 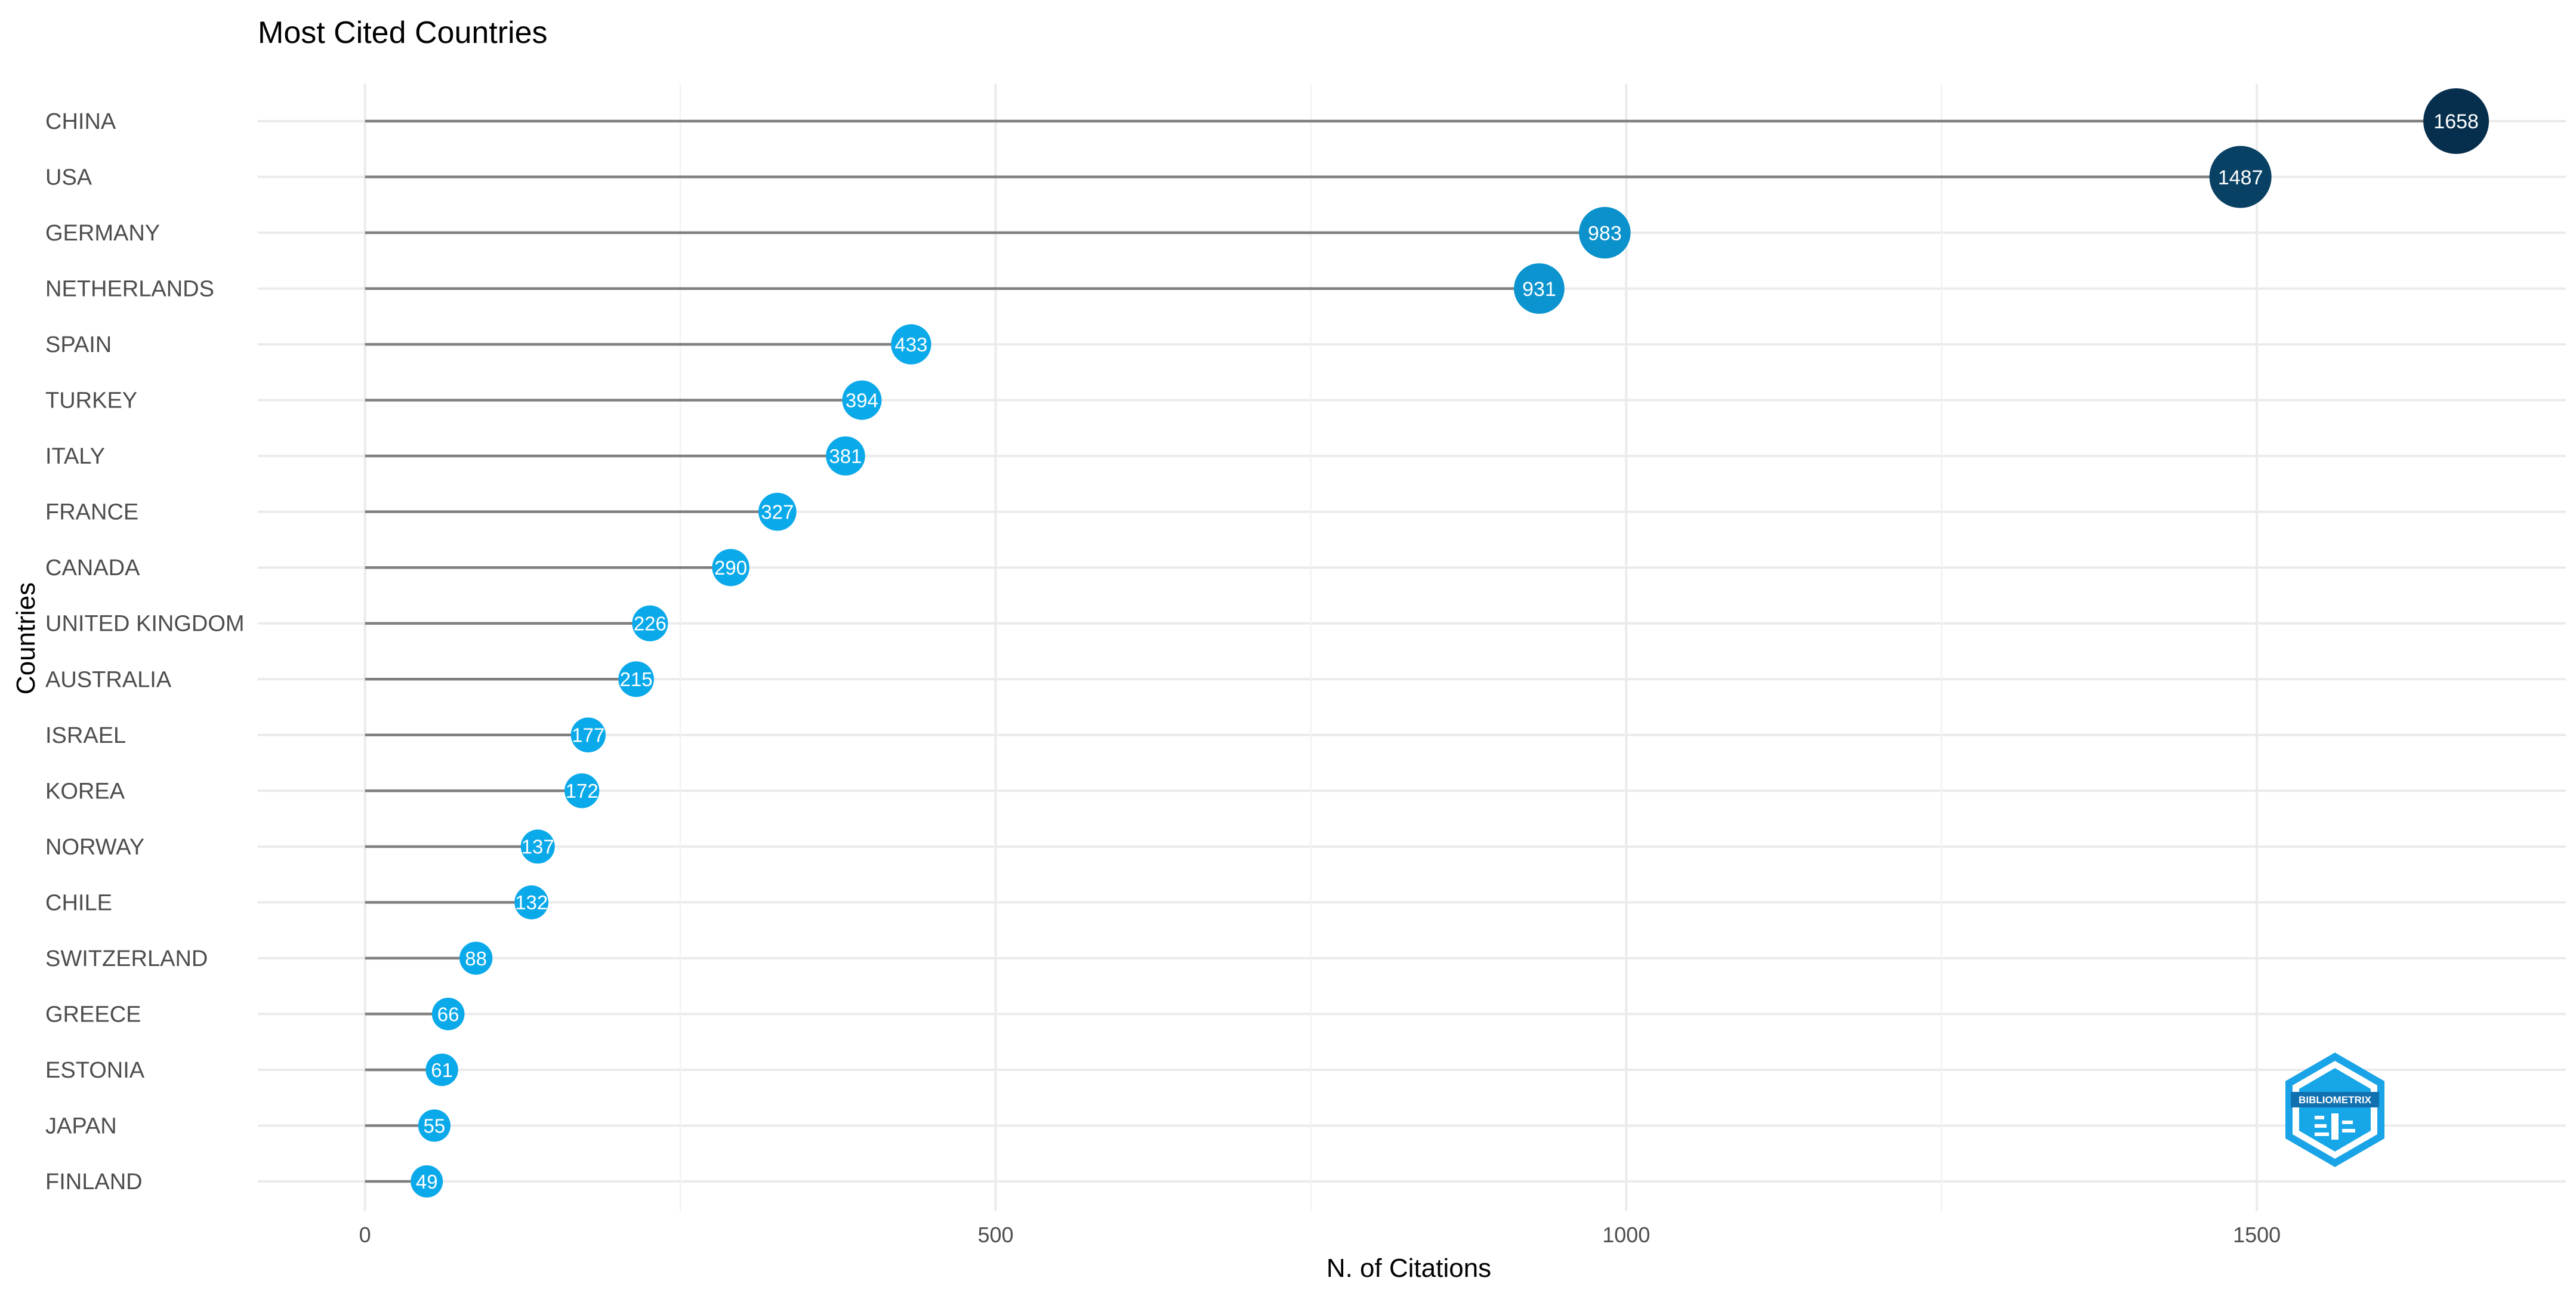 What do you see at coordinates (365, 1235) in the screenshot?
I see `x-tick-label: 0` at bounding box center [365, 1235].